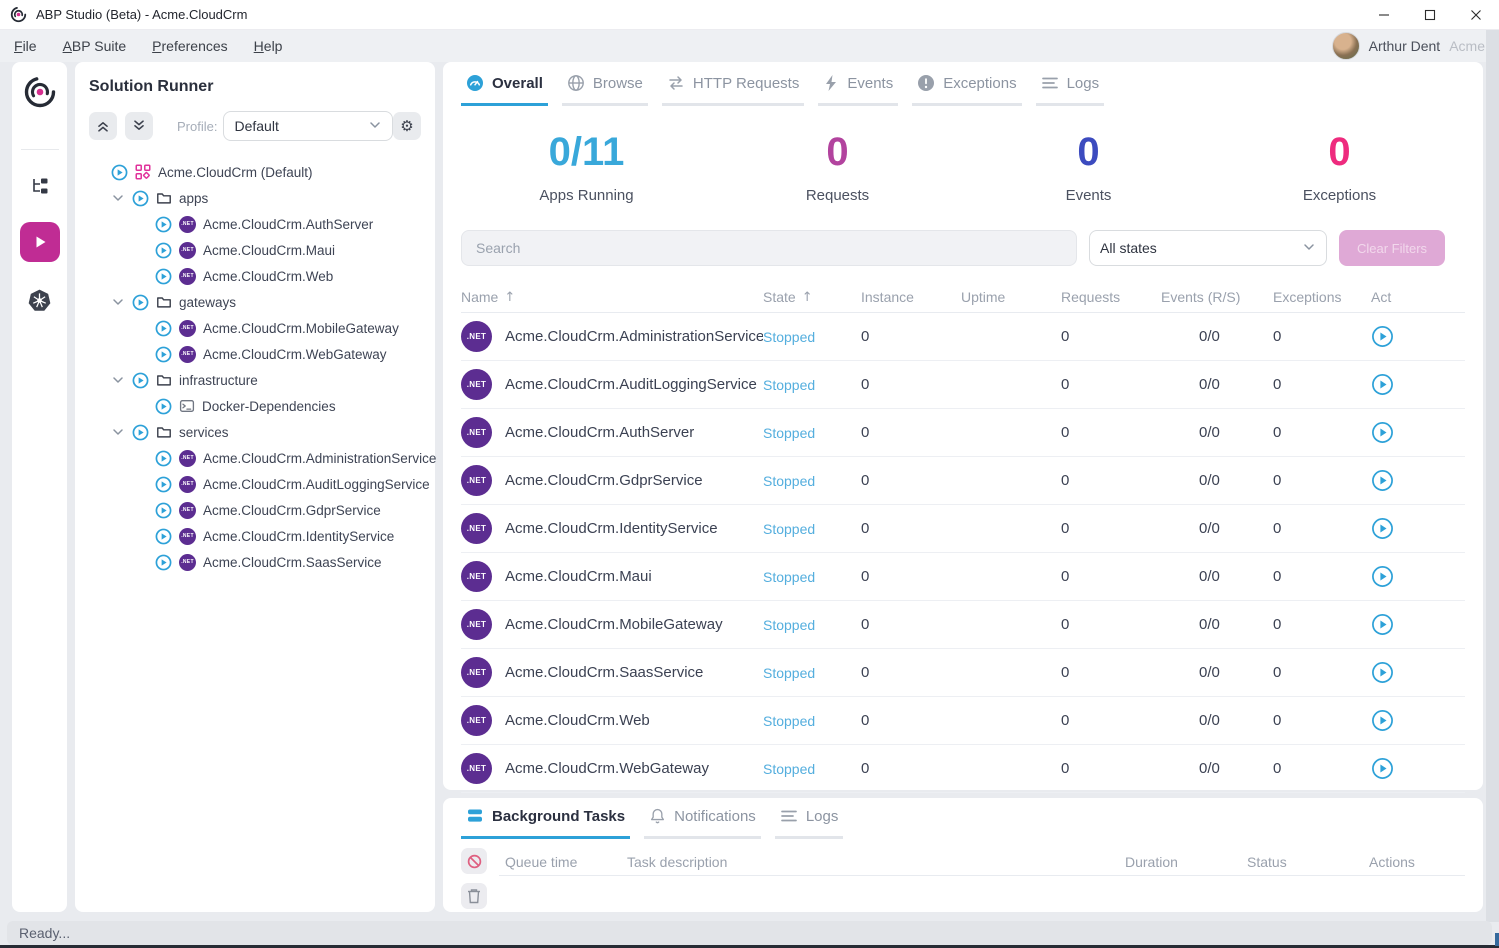  I want to click on tab-overall: Overall, so click(504, 90).